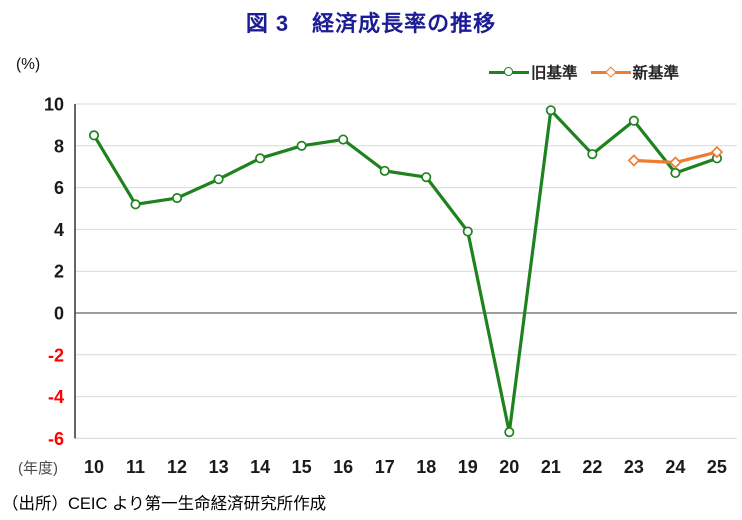 The image size is (742, 520). I want to click on x-tick-label: 20, so click(509, 467).